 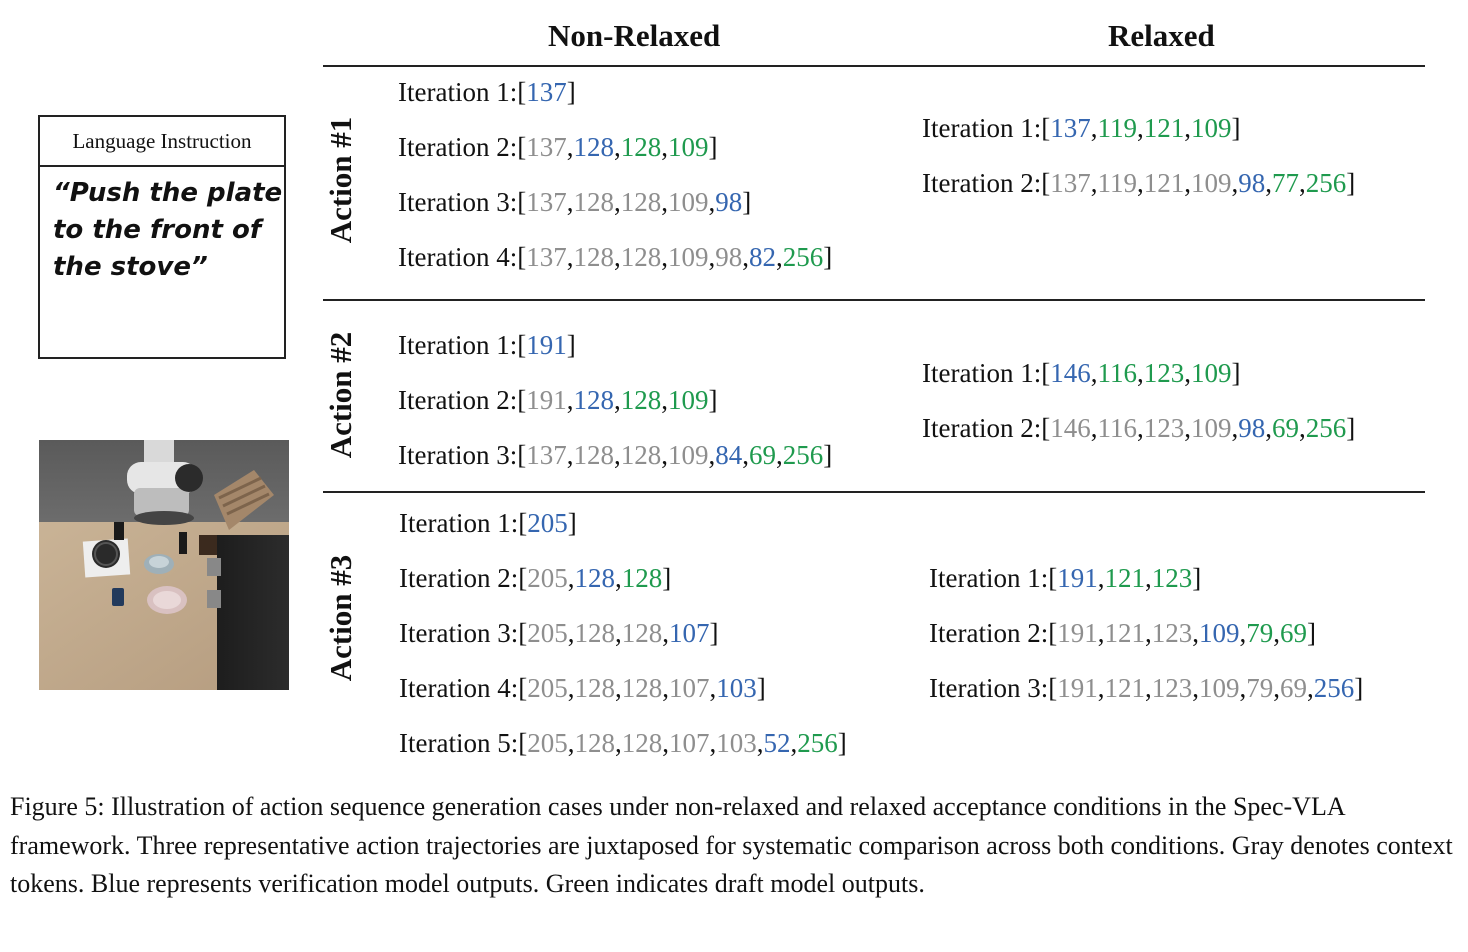 What do you see at coordinates (582, 688) in the screenshot?
I see `non-relaxed-iteration-row: Iteration 4:[205,128,128,107,103]` at bounding box center [582, 688].